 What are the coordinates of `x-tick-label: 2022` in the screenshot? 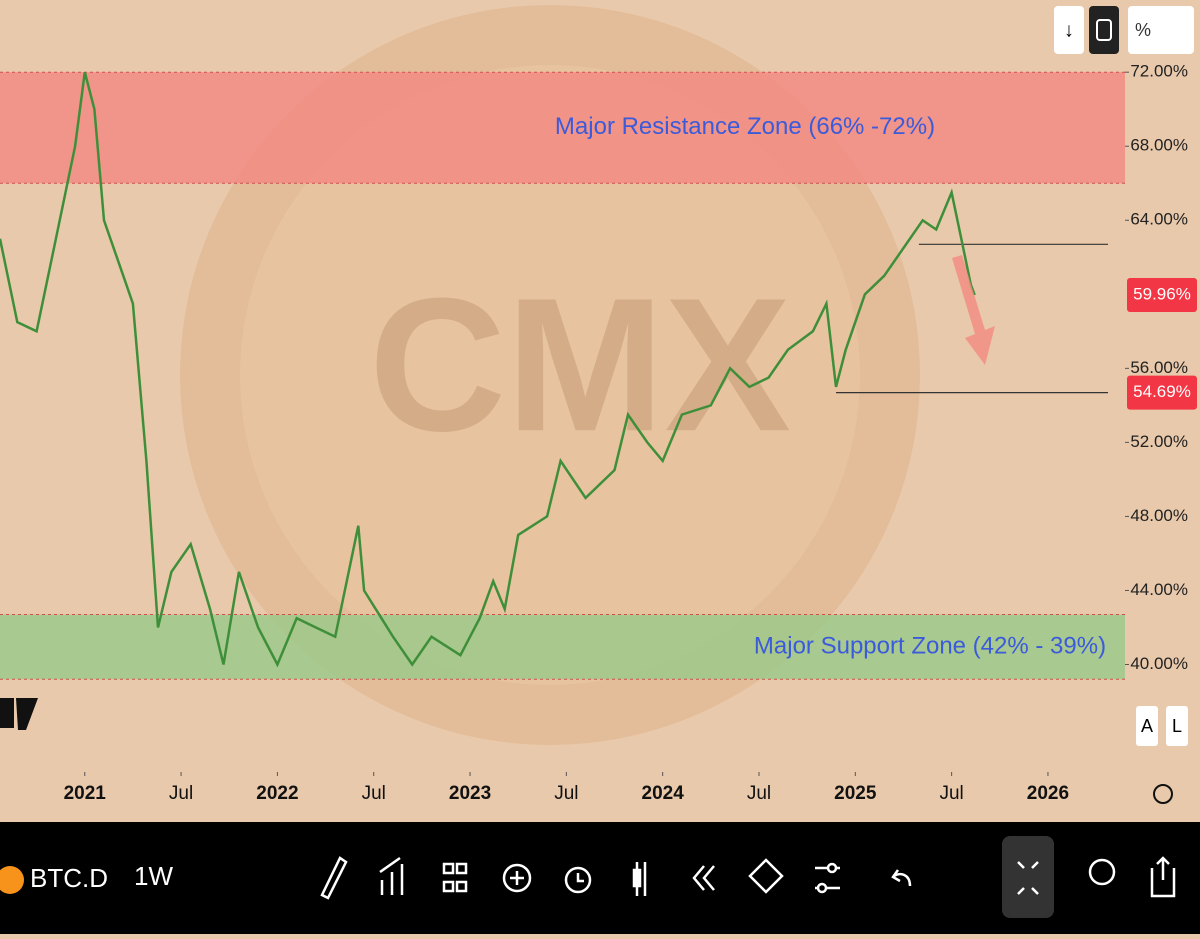 It's located at (277, 793).